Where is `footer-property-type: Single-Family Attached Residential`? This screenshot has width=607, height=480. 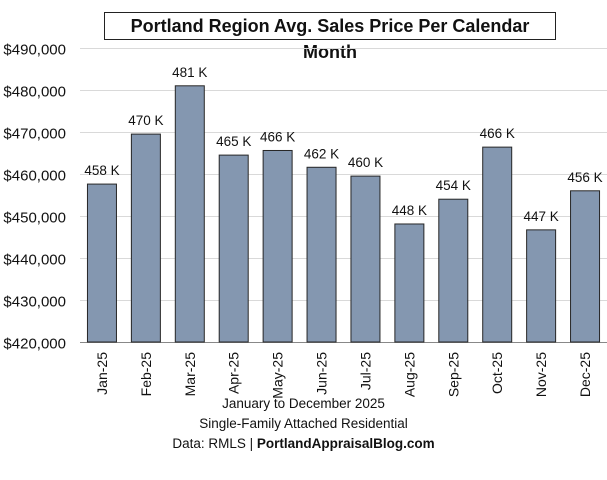 footer-property-type: Single-Family Attached Residential is located at coordinates (303, 423).